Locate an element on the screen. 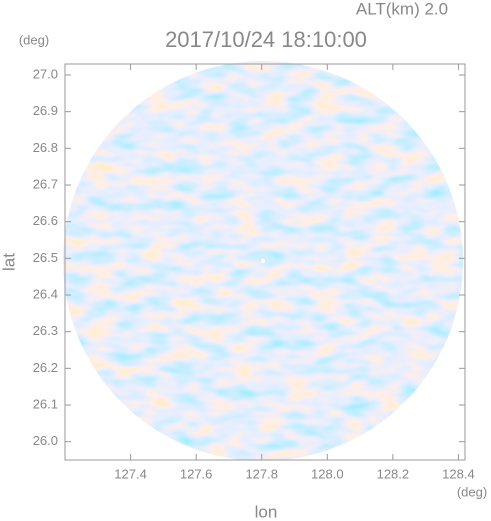  y-tick-label: 26.3 is located at coordinates (45, 330).